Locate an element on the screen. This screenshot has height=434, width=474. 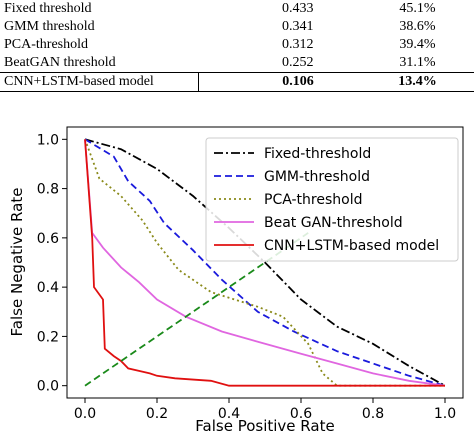
table-row: Fixed threshold 0.433 45.1% is located at coordinates (237, 9).